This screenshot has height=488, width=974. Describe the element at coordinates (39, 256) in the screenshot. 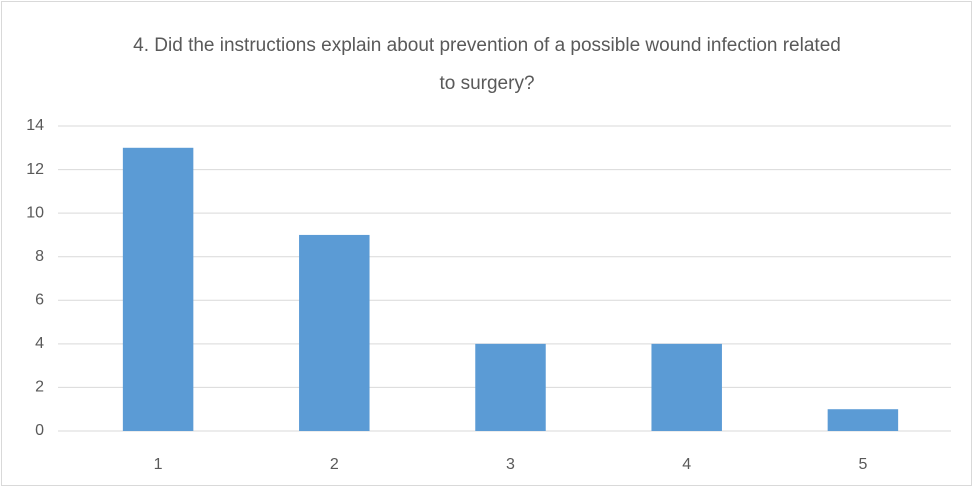

I see `y-tick-label: 8` at that location.